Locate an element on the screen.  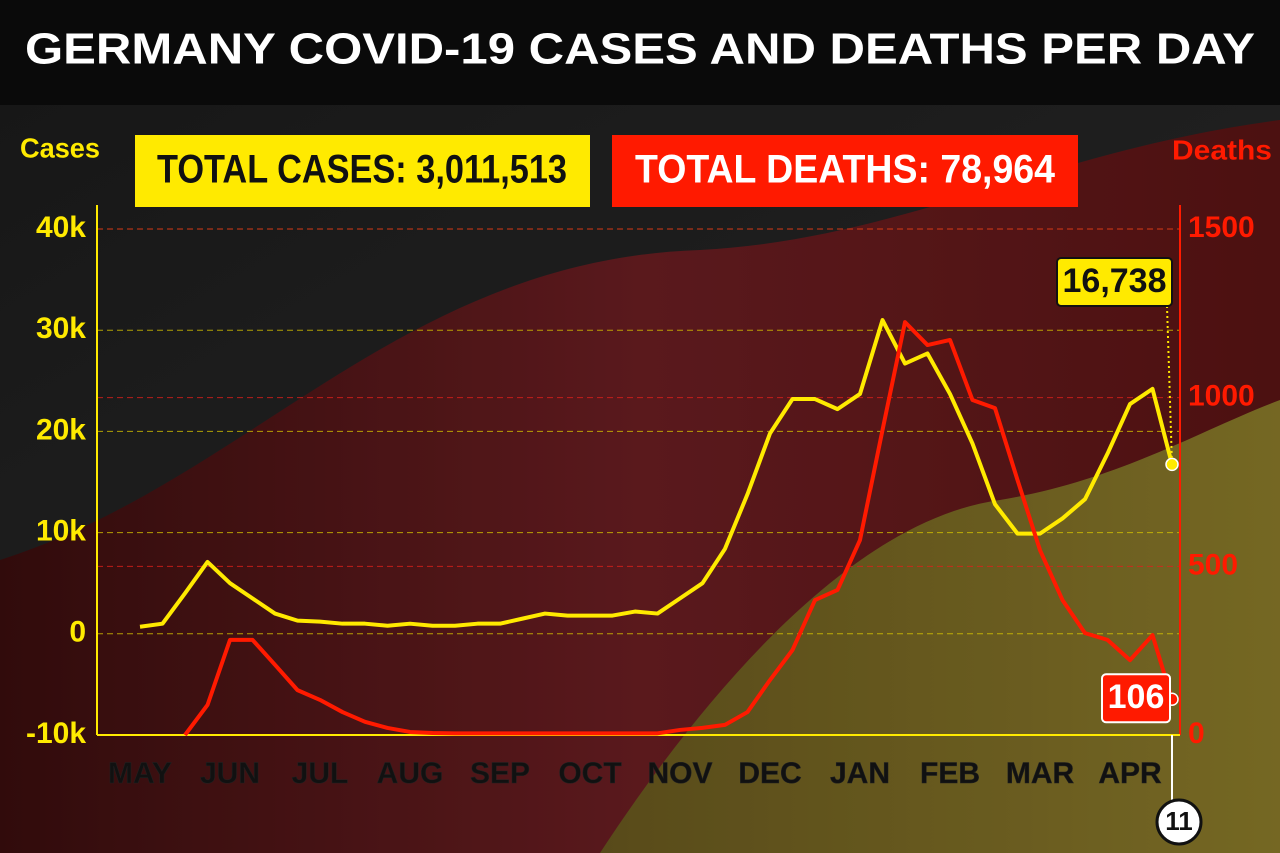
end-point is located at coordinates (1172, 464).